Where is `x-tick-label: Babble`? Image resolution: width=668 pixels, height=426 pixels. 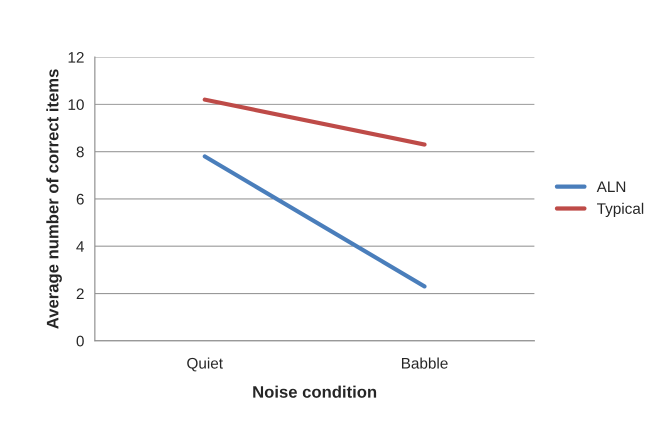 x-tick-label: Babble is located at coordinates (425, 363).